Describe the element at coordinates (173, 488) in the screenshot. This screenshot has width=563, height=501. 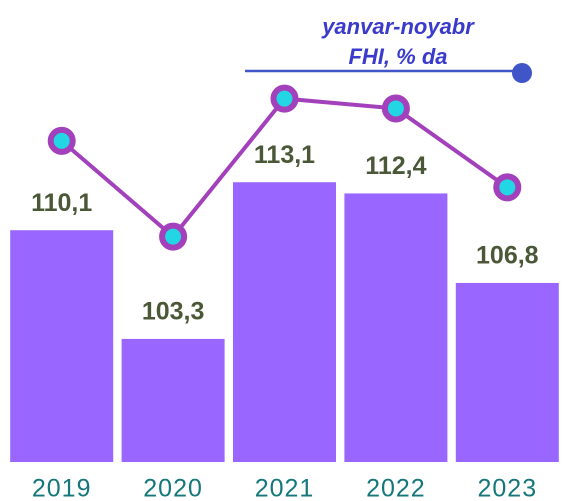
I see `x-tick-label: 2020` at that location.